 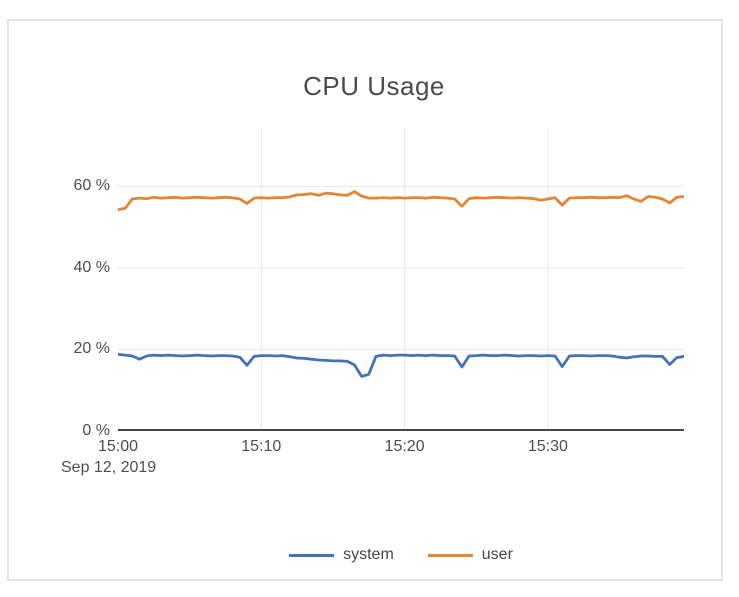 I want to click on x-axis-label: 15:10, so click(x=261, y=446).